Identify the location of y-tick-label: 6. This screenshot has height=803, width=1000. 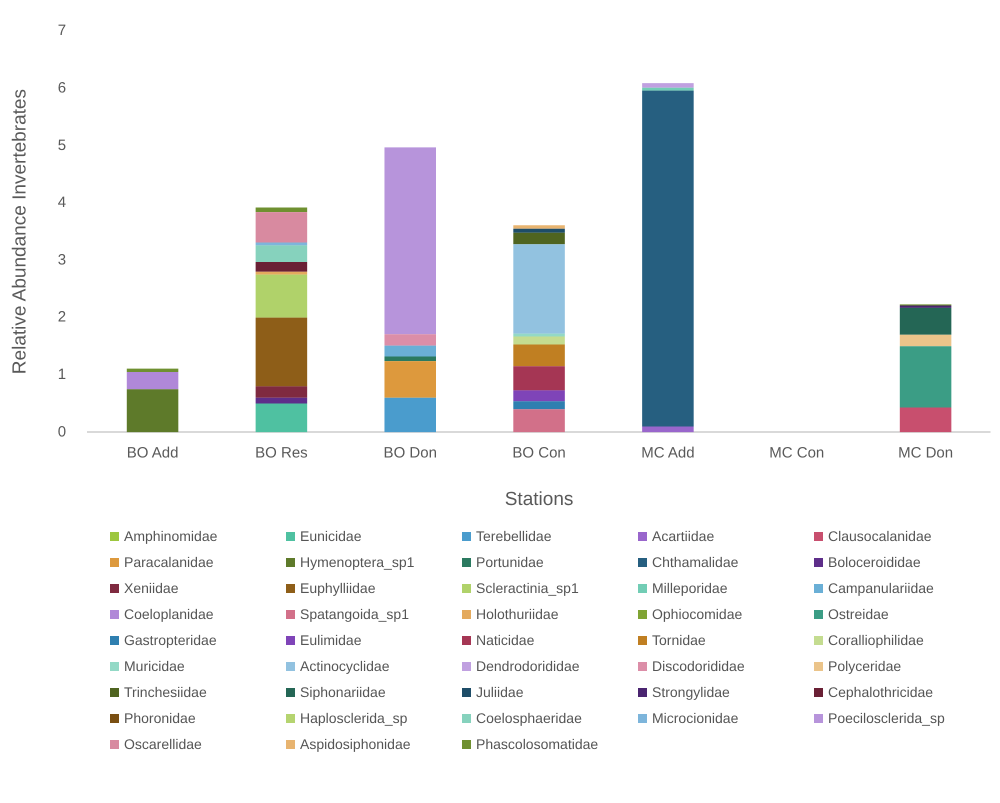
(62, 87).